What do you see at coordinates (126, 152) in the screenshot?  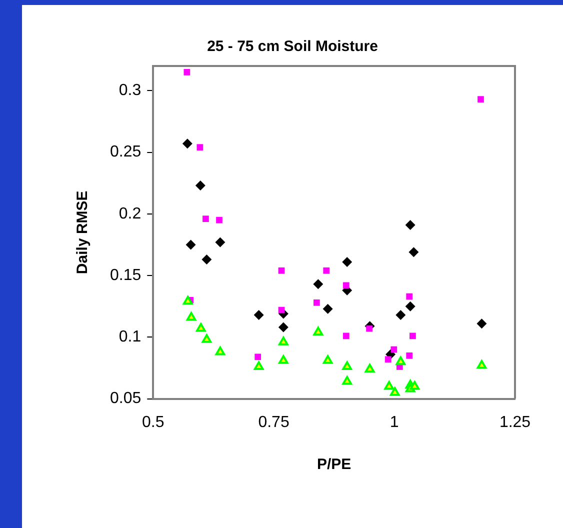 I see `y-tick-label: 0.25` at bounding box center [126, 152].